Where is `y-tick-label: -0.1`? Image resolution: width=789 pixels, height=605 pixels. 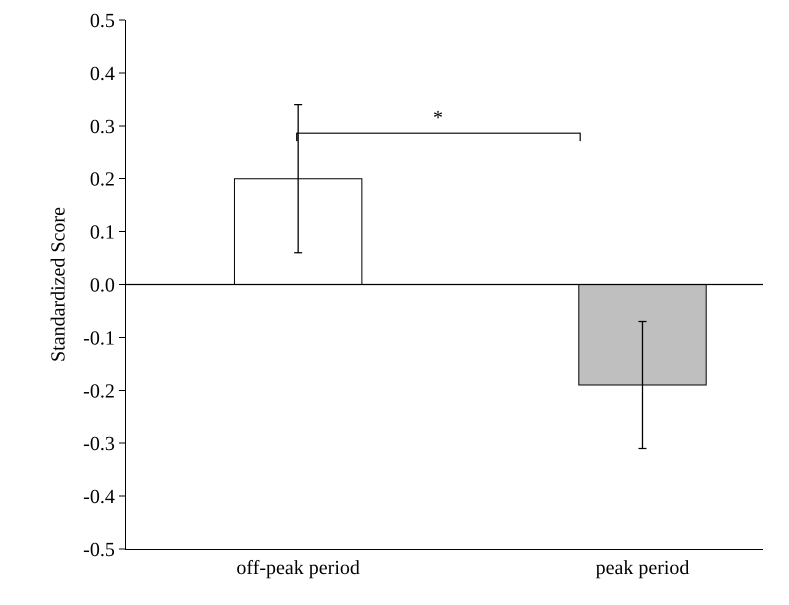 y-tick-label: -0.1 is located at coordinates (99, 338).